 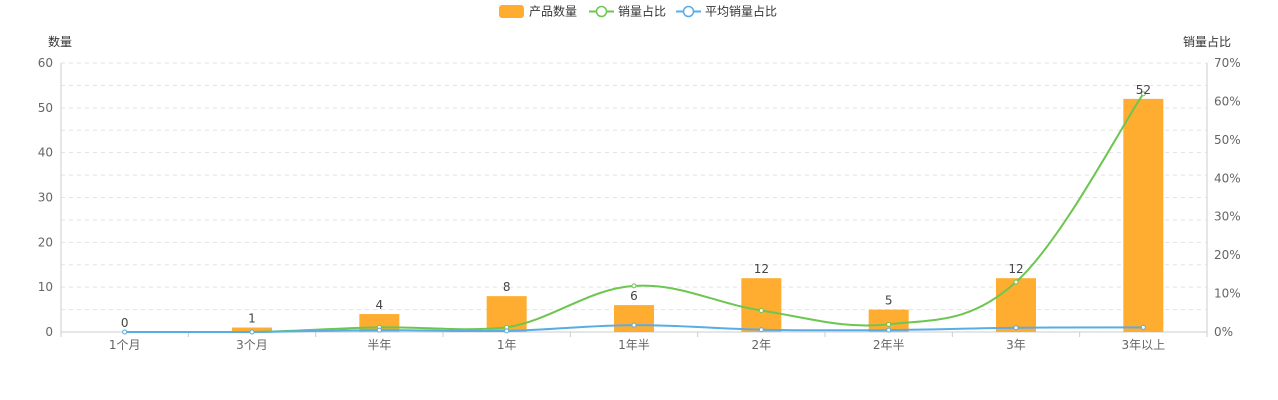 I want to click on right-y-tick-label: 30%, so click(x=1227, y=217).